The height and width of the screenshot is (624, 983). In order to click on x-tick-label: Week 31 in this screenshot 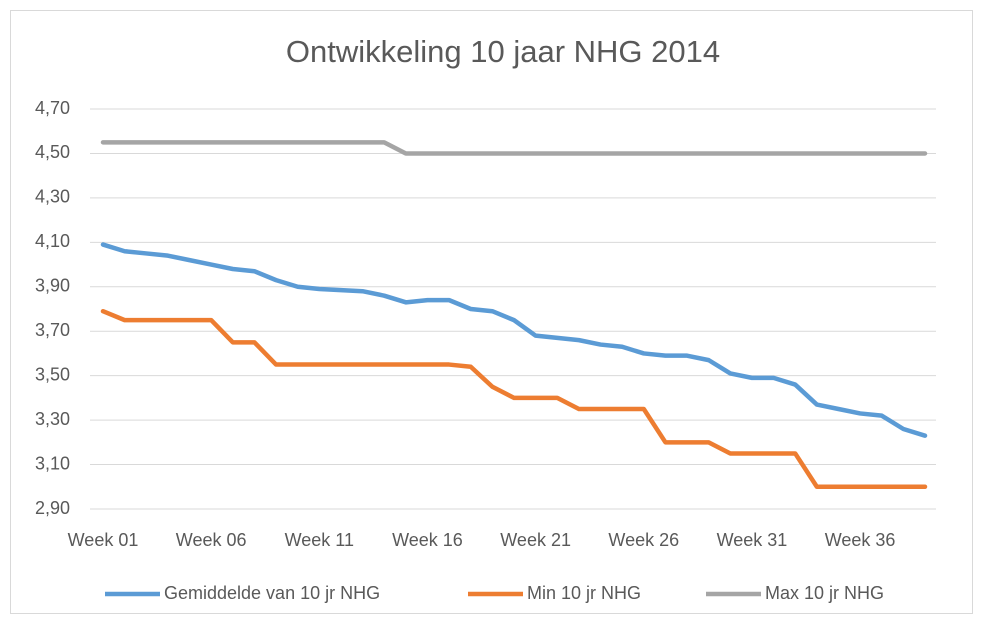, I will do `click(752, 540)`.